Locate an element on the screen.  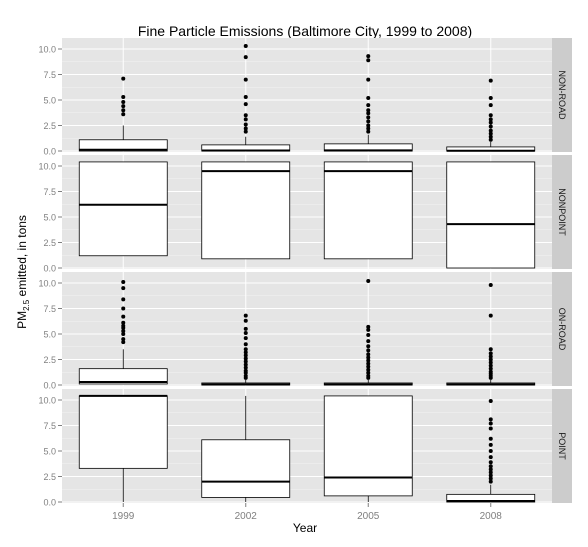
facet-label: NONPOINT is located at coordinates (562, 212).